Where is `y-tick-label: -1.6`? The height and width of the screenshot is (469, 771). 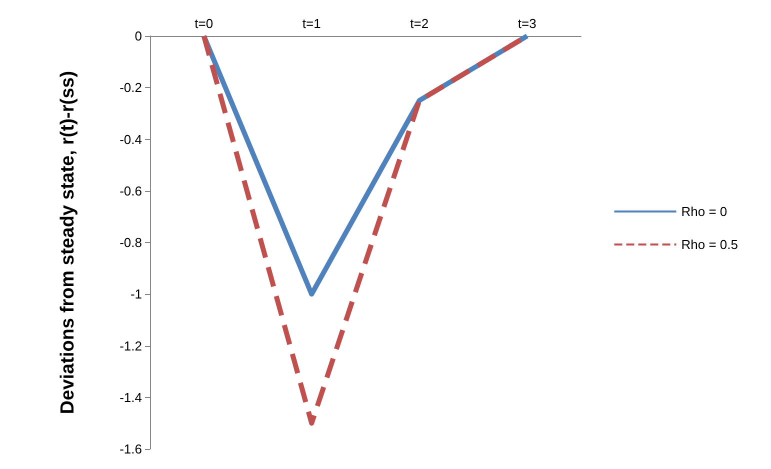 y-tick-label: -1.6 is located at coordinates (131, 449).